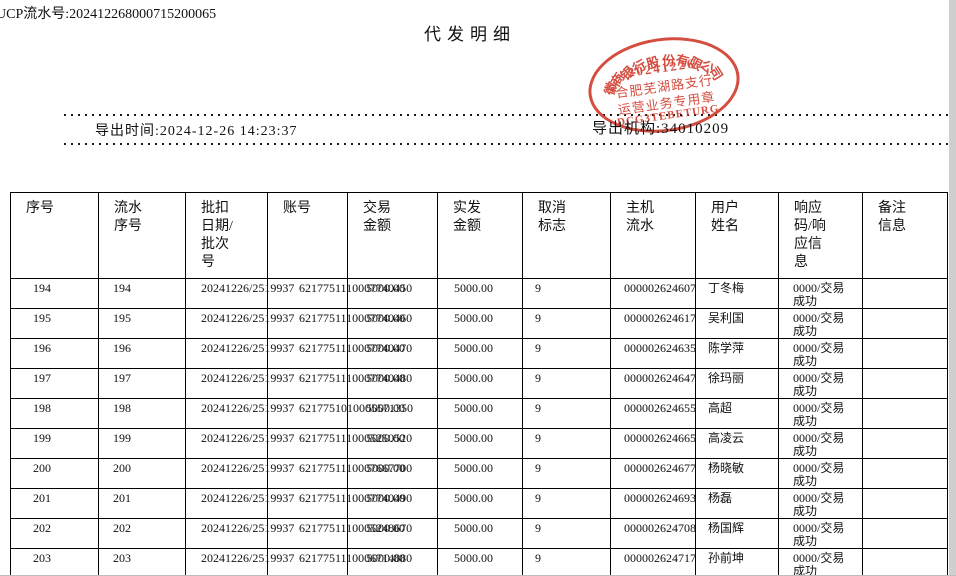 The image size is (956, 576). I want to click on header-actual-amount: 实发金额, so click(480, 235).